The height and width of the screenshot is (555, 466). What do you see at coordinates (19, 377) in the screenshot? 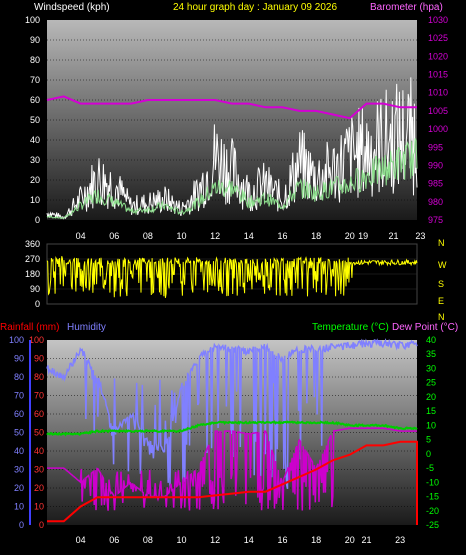
I see `humidity-tick-label: 80` at bounding box center [19, 377].